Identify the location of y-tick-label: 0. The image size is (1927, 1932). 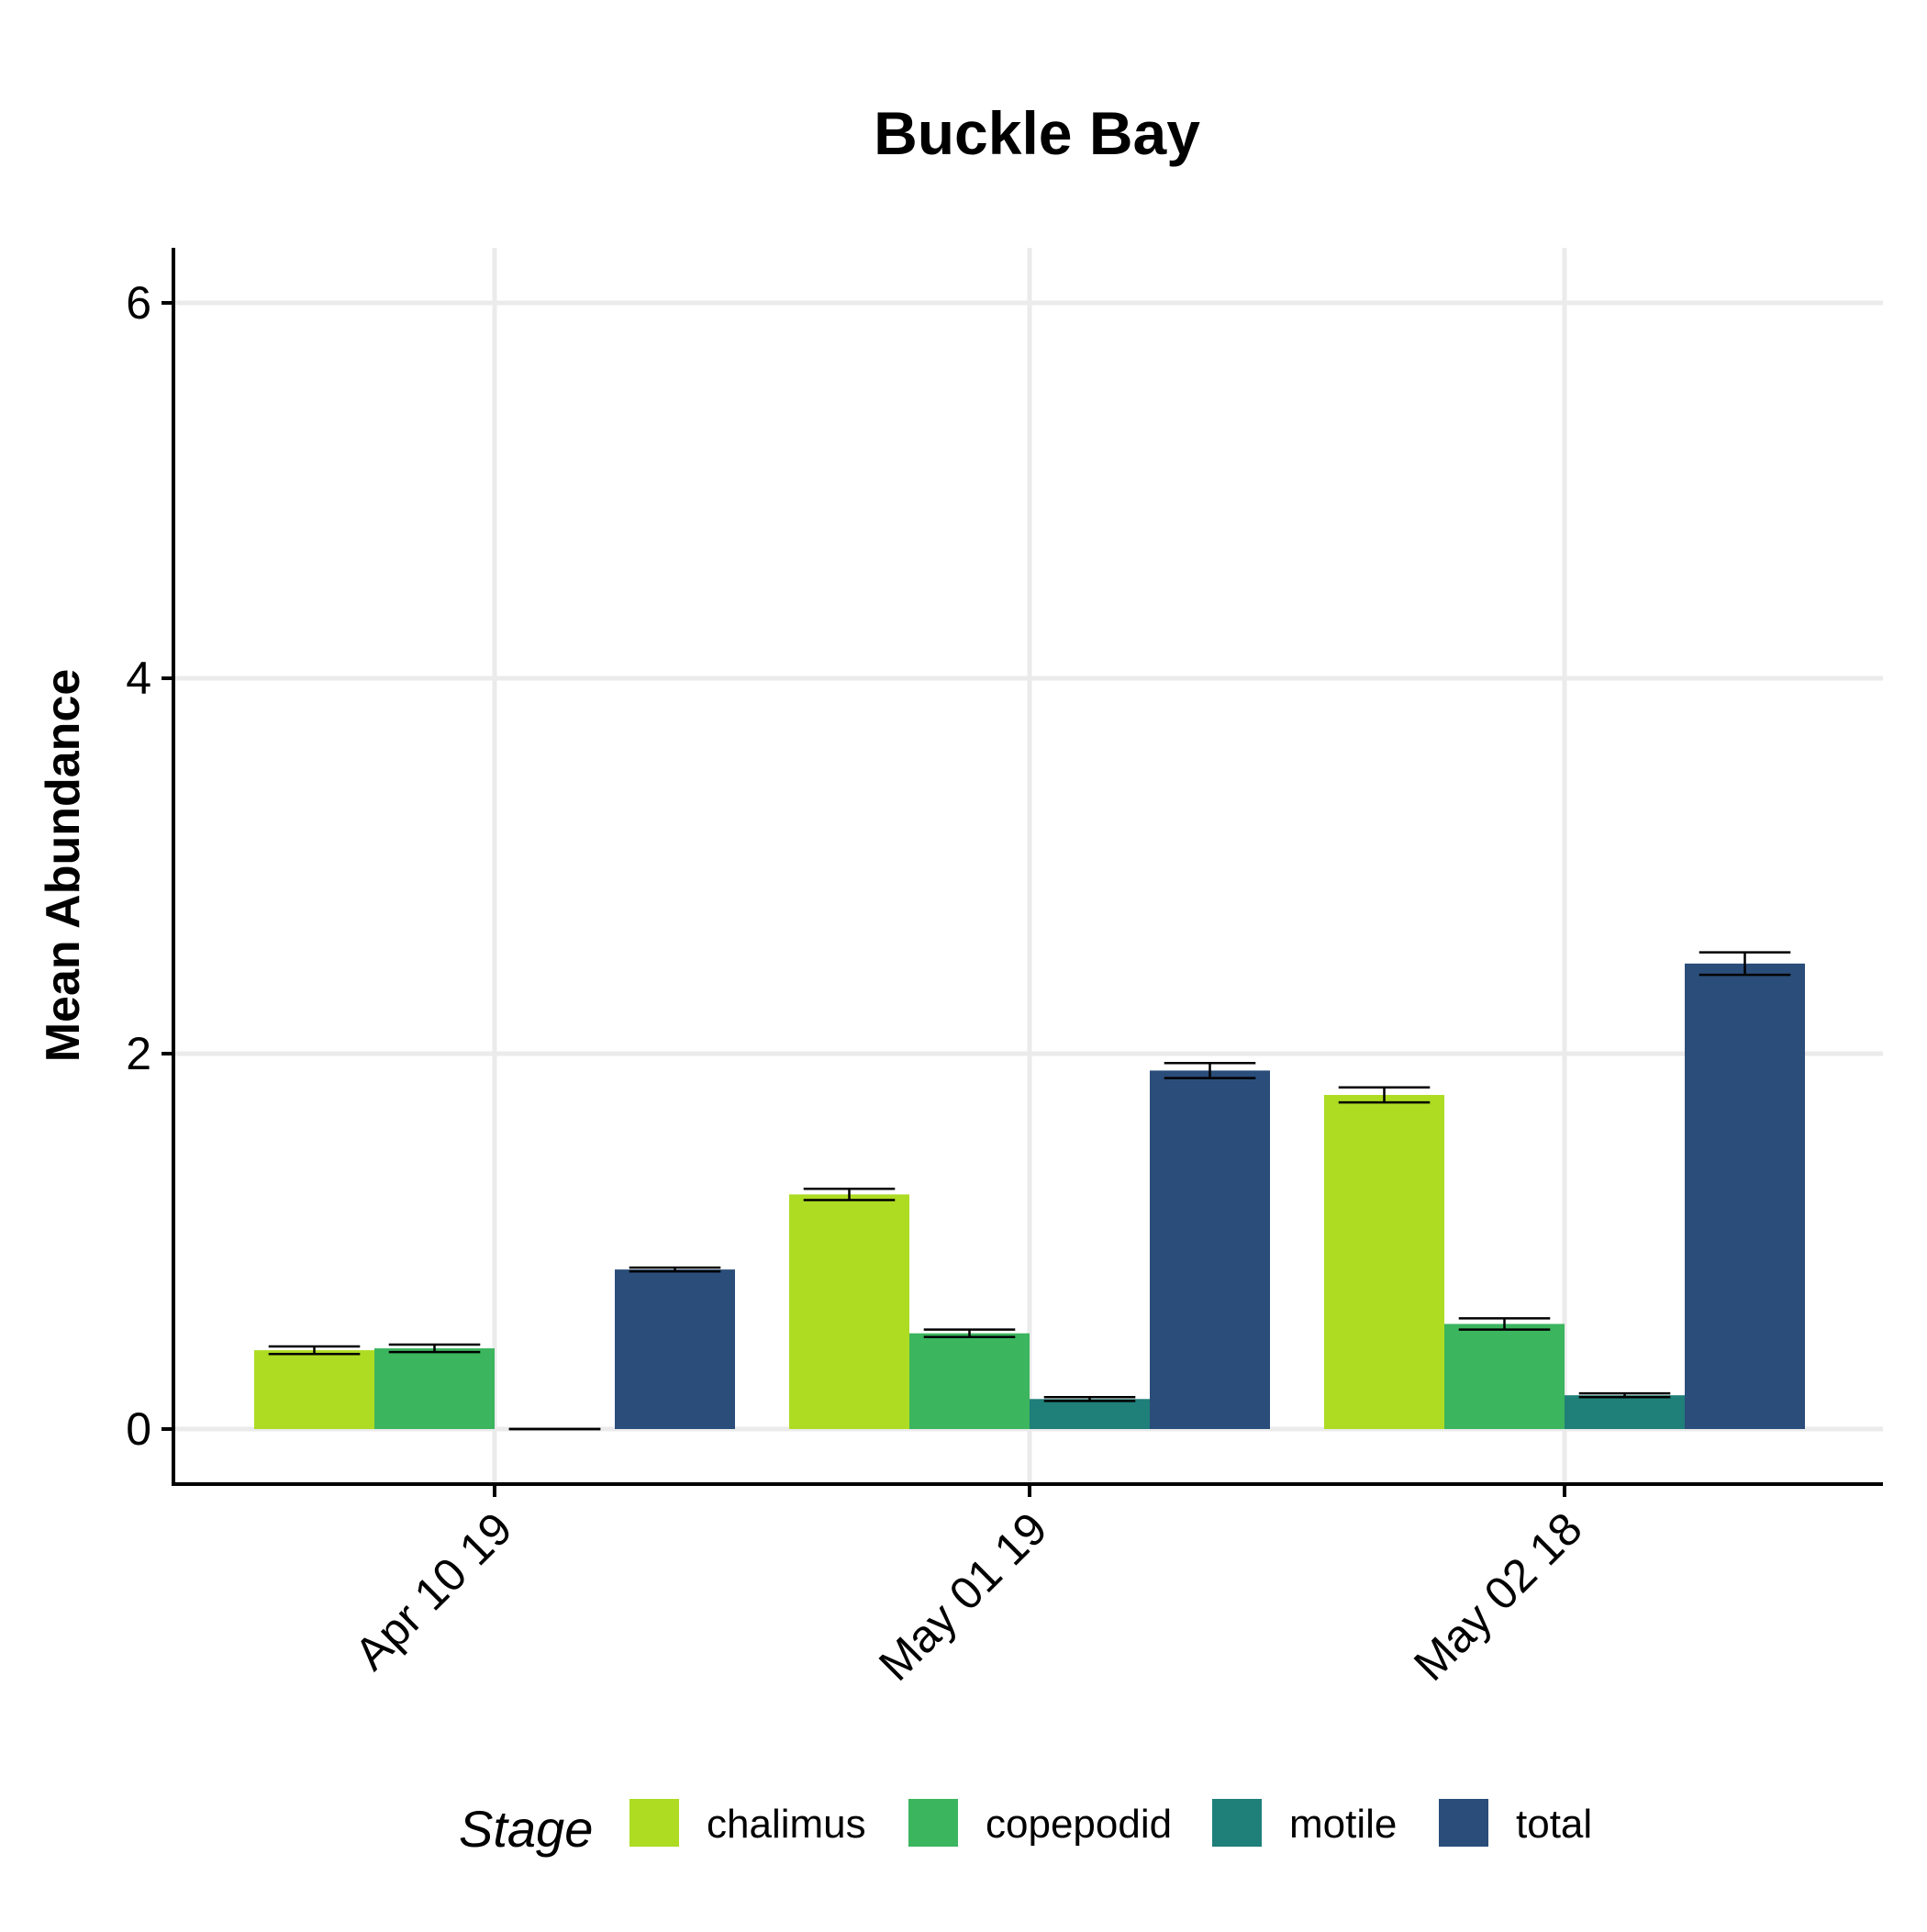
(138, 1429).